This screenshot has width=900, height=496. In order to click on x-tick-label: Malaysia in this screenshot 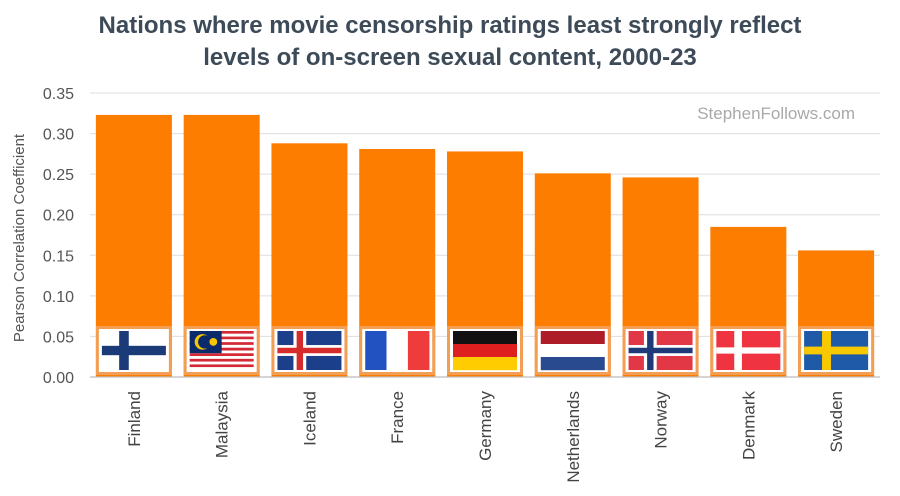, I will do `click(222, 424)`.